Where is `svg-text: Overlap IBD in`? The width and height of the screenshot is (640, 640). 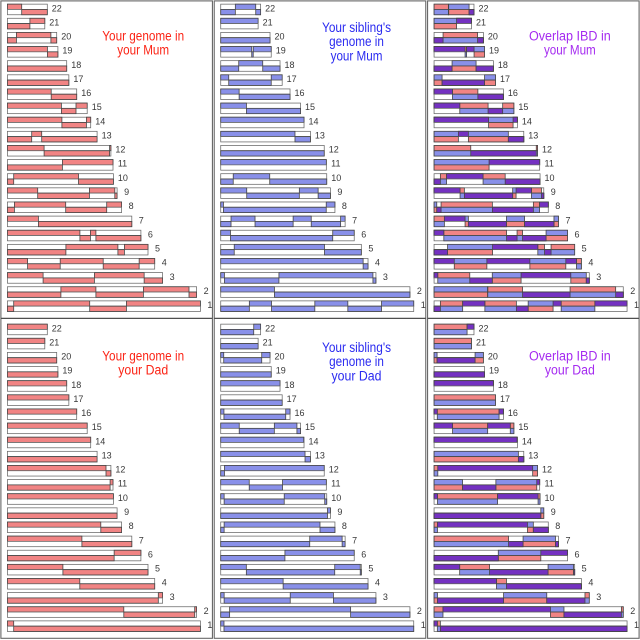
svg-text: Overlap IBD in is located at coordinates (570, 35).